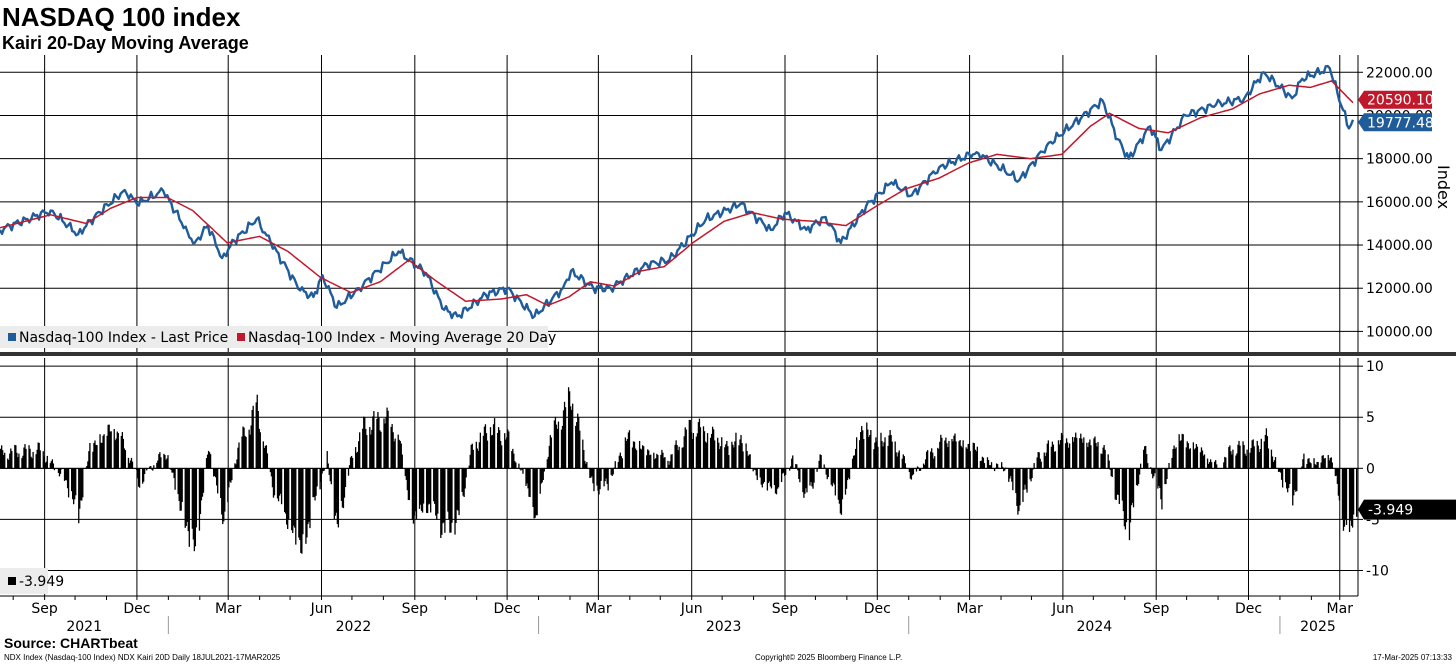  What do you see at coordinates (84, 627) in the screenshot?
I see `x-year-label: 2021` at bounding box center [84, 627].